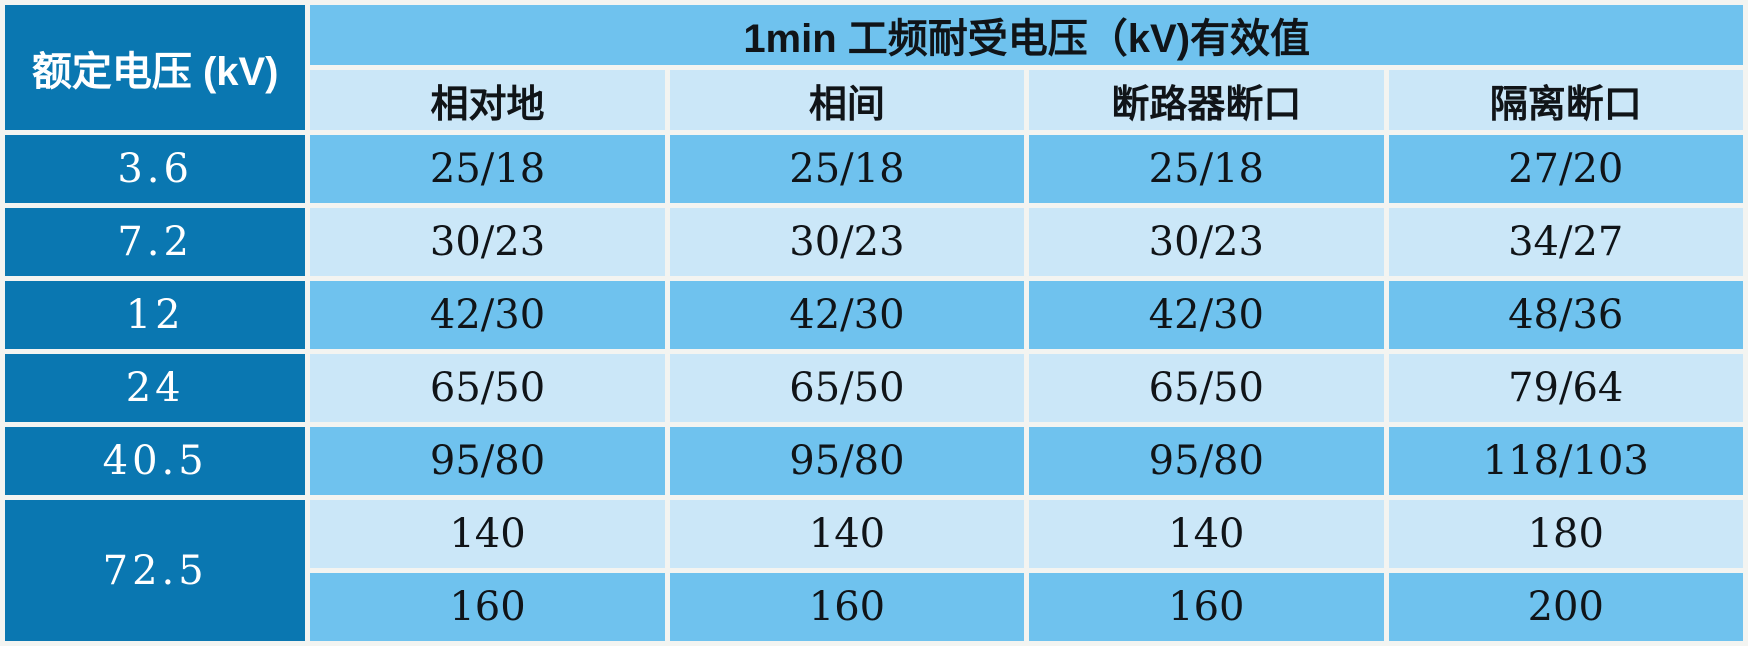  Describe the element at coordinates (1206, 100) in the screenshot. I see `col-header-breaker-gap: 断路器断口` at that location.